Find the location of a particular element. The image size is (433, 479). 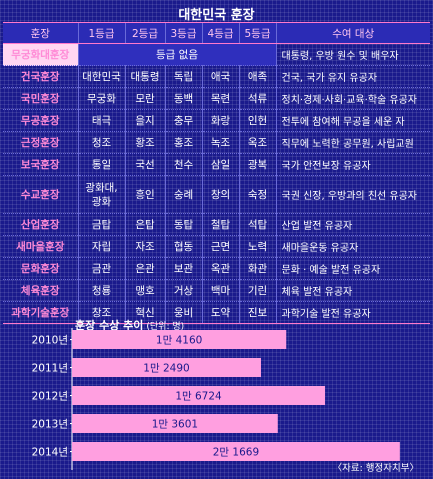

grant-target: 전투에 참여해 무공을 세운 자 is located at coordinates (352, 120).